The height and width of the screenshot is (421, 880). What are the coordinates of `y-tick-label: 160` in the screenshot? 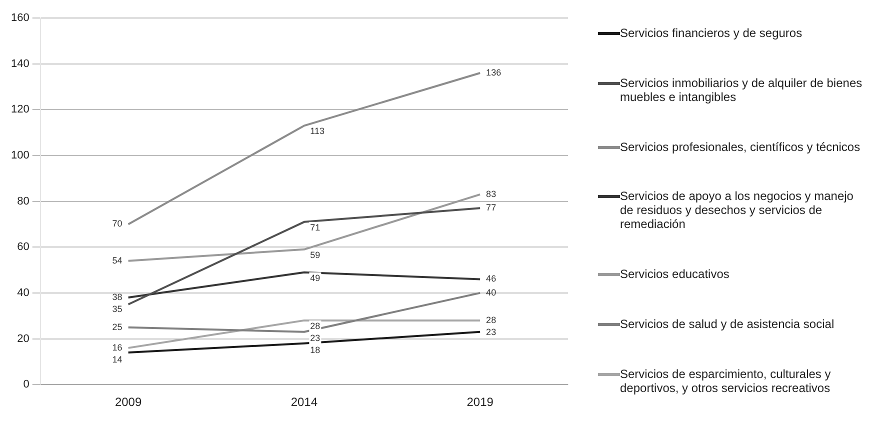 It's located at (20, 18).